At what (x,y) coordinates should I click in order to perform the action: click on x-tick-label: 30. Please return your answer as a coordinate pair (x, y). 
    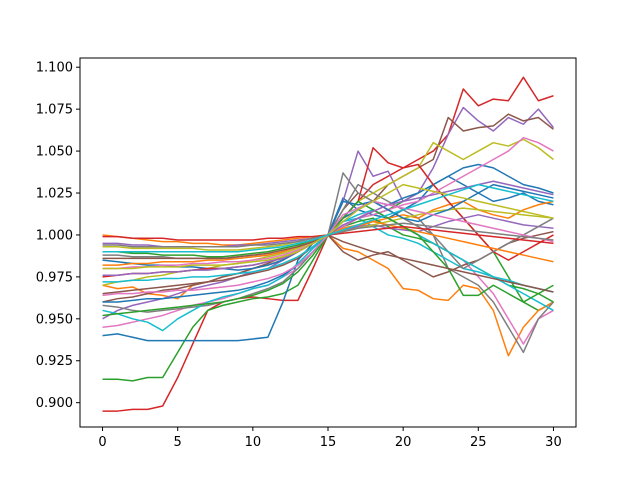
    Looking at the image, I should click on (553, 442).